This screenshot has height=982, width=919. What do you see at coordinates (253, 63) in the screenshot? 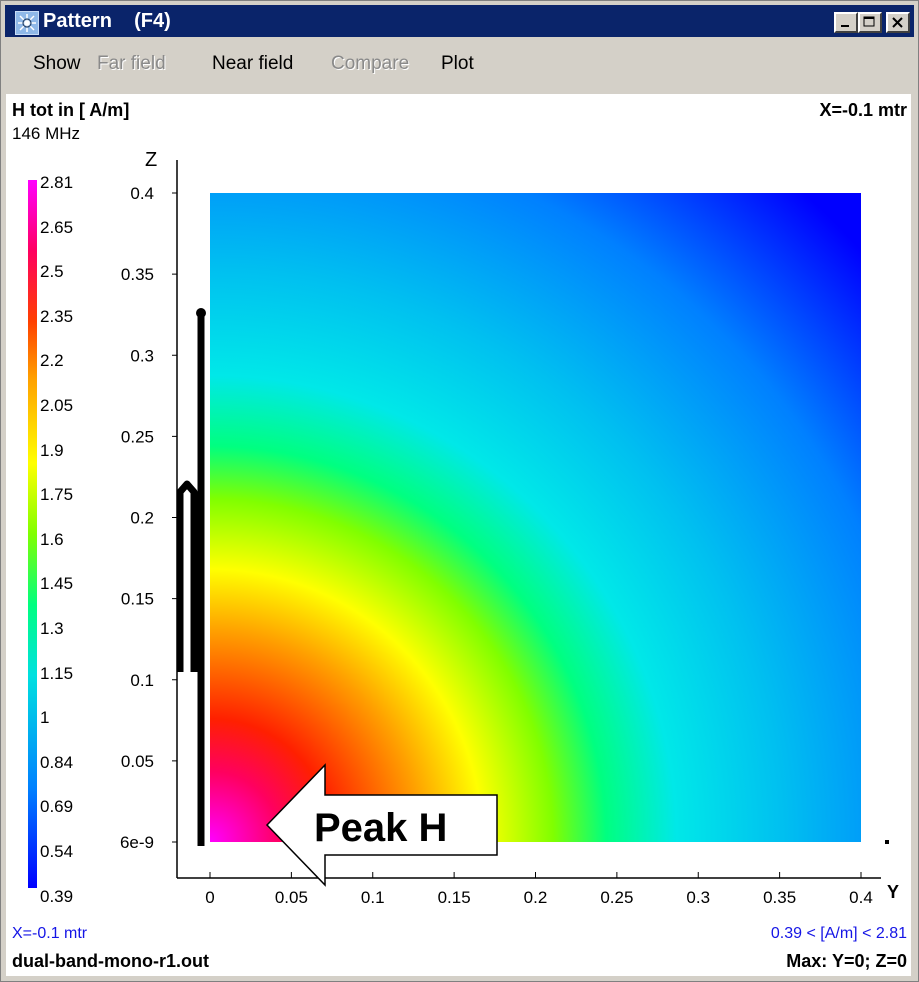
I see `menu-near-field: Near field` at bounding box center [253, 63].